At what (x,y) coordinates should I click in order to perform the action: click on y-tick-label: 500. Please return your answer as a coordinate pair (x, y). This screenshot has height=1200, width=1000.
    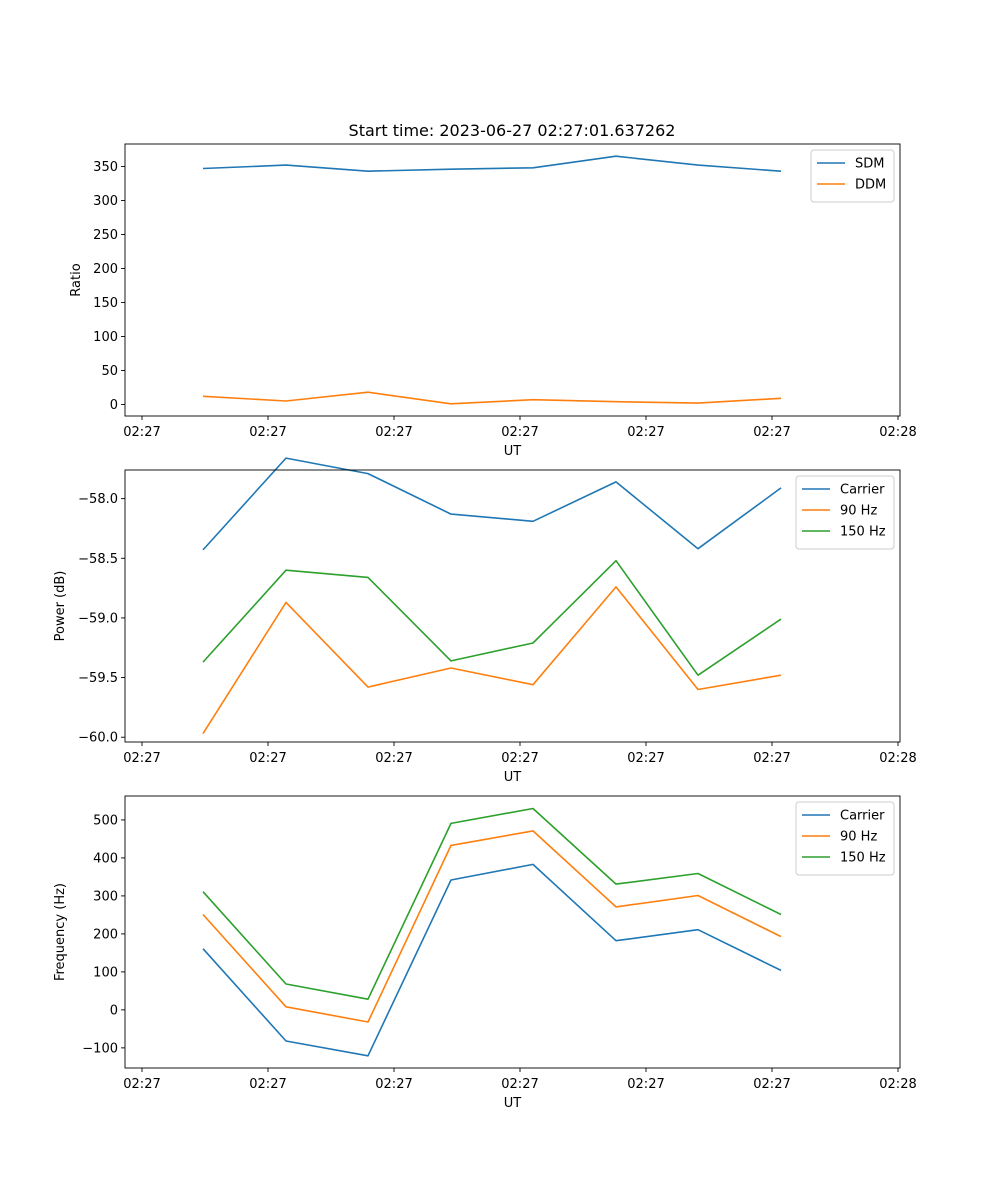
    Looking at the image, I should click on (105, 820).